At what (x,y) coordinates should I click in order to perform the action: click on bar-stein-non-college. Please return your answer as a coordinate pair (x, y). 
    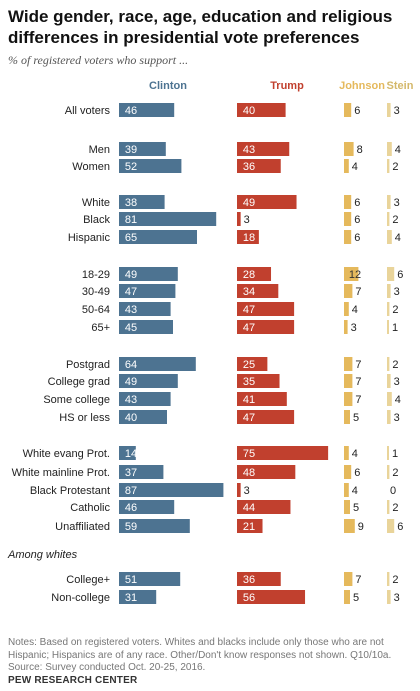
    Looking at the image, I should click on (389, 597).